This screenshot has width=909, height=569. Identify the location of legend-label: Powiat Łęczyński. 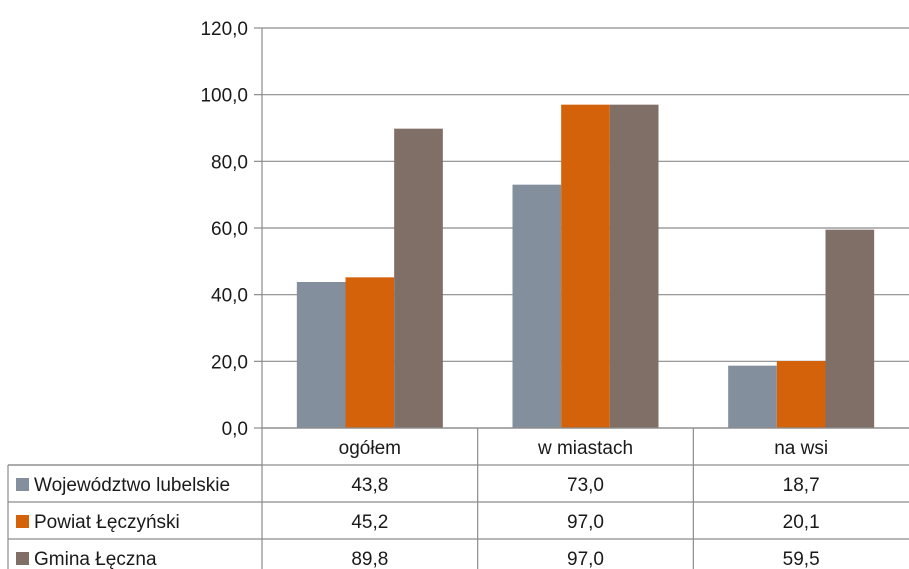
(107, 522).